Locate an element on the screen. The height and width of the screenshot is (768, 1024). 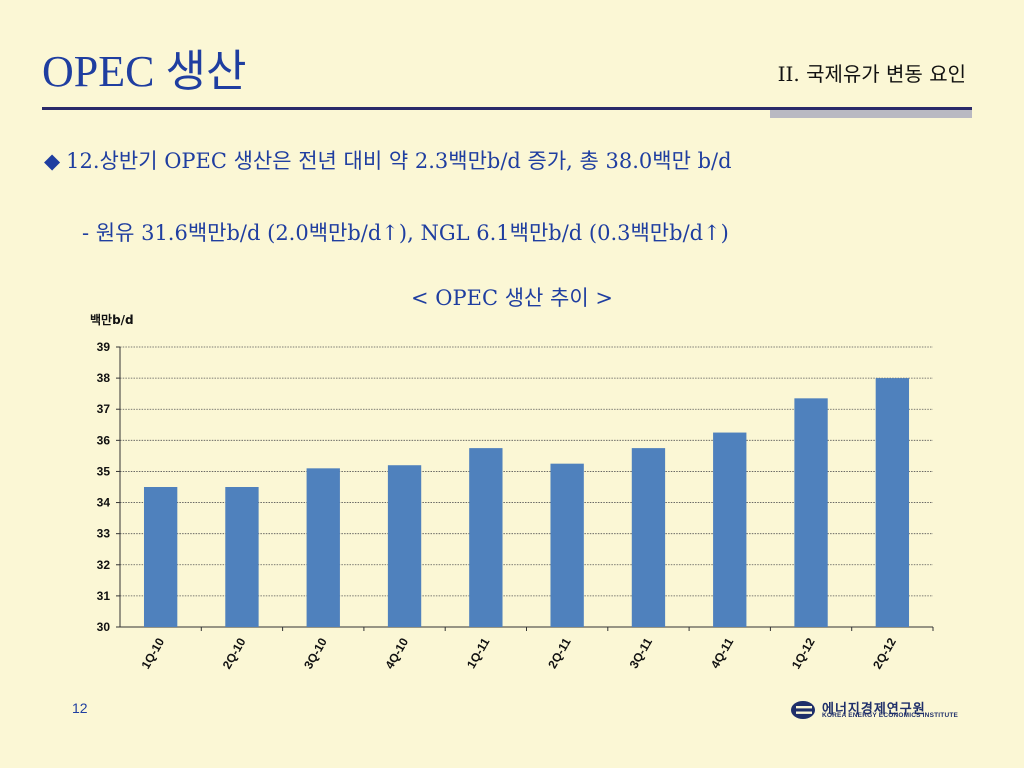
x-tick-label: 3Q-11 is located at coordinates (641, 653).